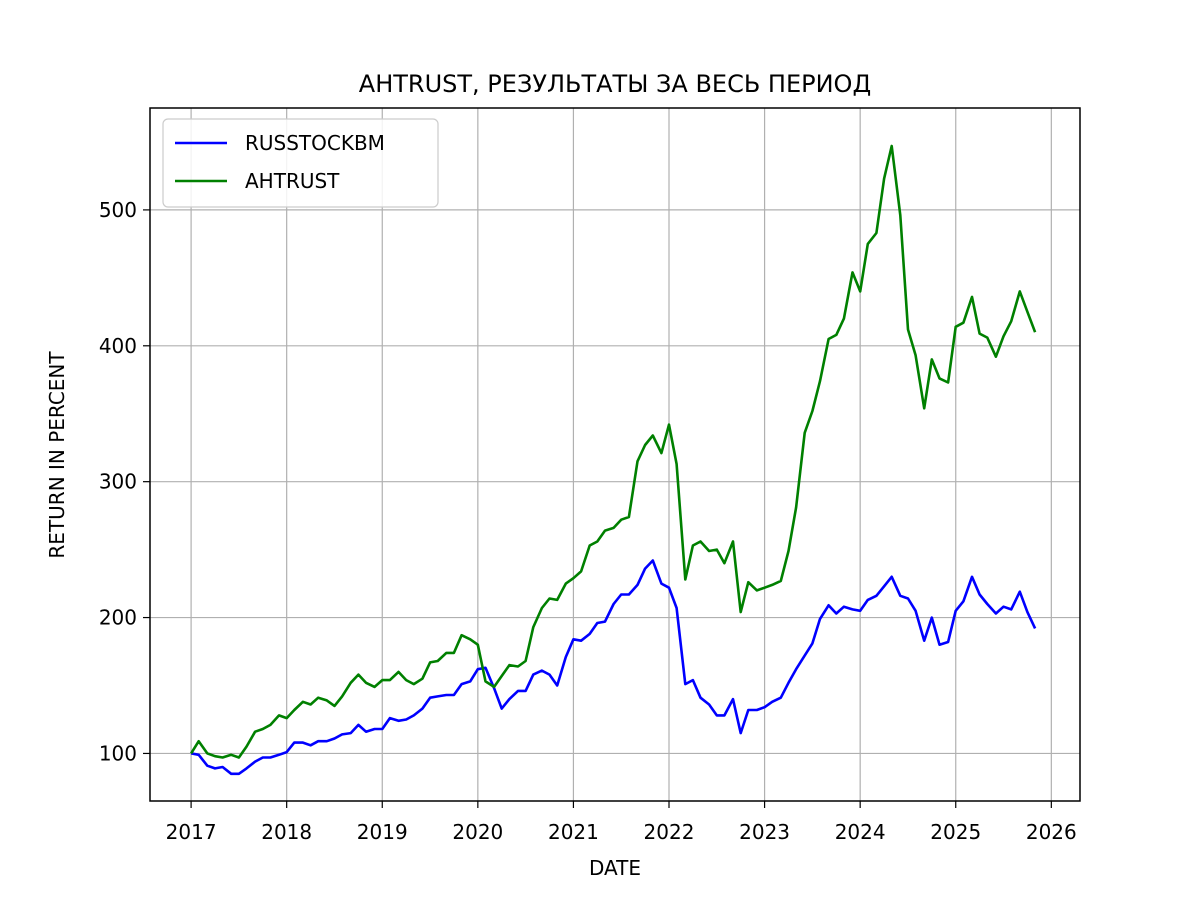  I want to click on x-tick-label: 2020, so click(477, 832).